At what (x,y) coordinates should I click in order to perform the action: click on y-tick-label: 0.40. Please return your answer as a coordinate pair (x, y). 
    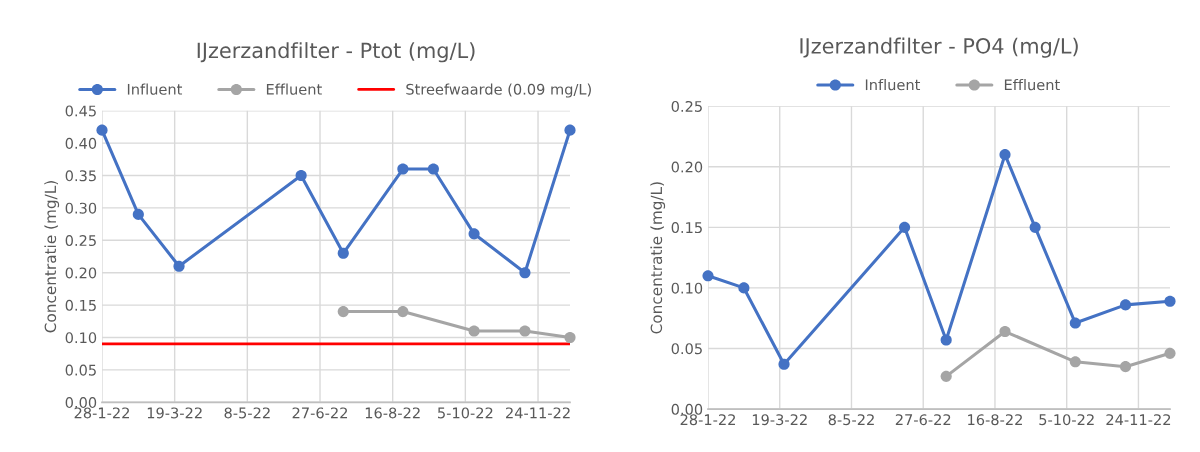
    Looking at the image, I should click on (81, 143).